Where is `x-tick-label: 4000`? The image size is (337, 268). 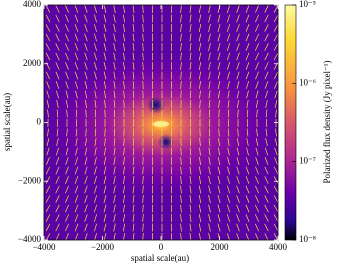
x-tick-label: 4000 is located at coordinates (278, 247).